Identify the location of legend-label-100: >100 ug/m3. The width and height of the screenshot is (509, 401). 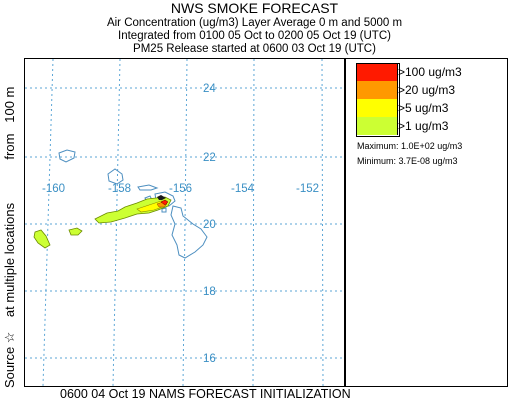
(430, 72).